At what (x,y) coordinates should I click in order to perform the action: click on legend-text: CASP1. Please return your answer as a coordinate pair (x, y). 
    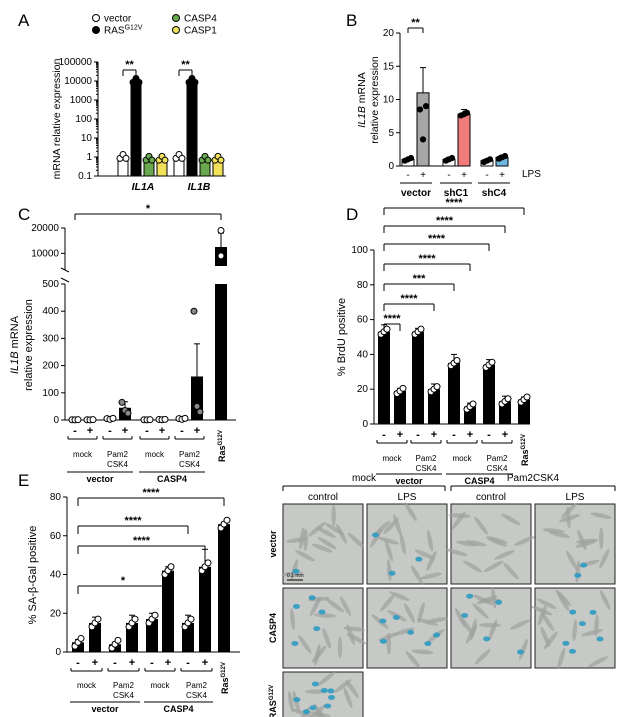
    Looking at the image, I should click on (200, 31).